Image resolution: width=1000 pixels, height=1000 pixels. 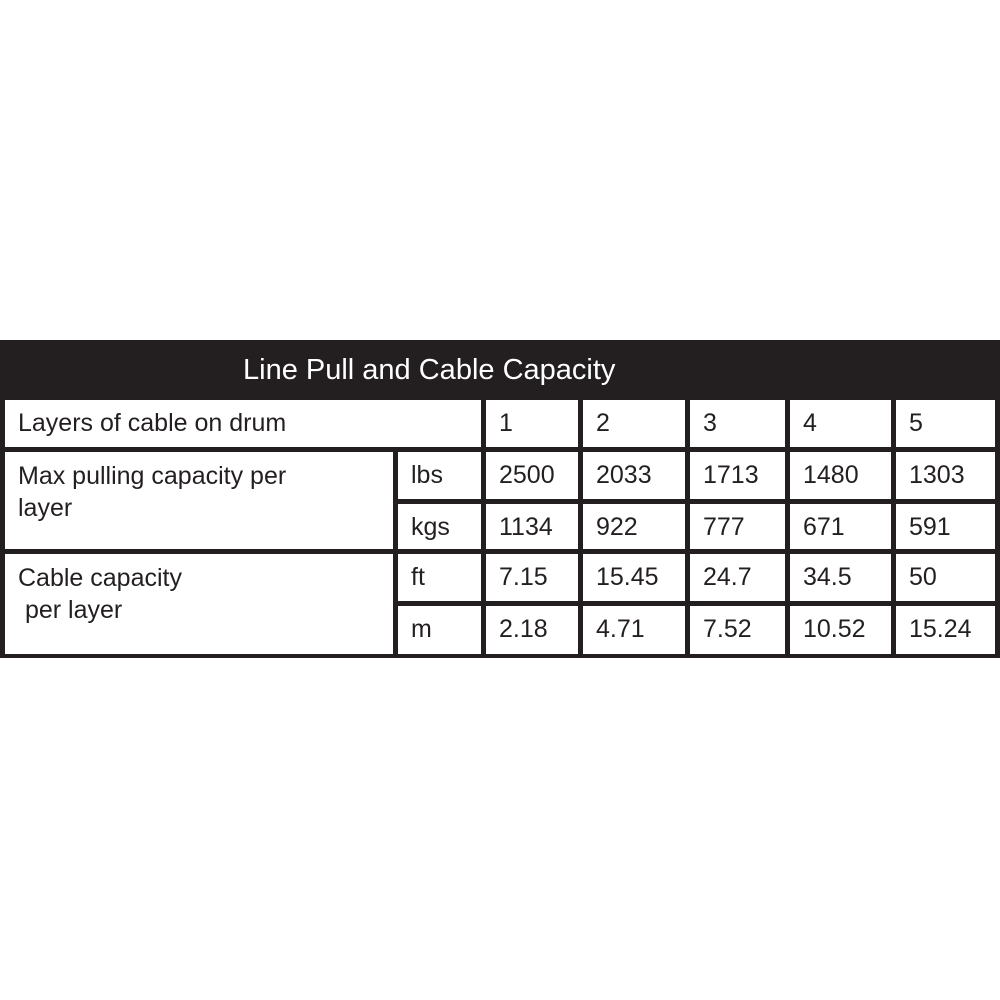 I want to click on value-cell: 15.24, so click(x=945, y=630).